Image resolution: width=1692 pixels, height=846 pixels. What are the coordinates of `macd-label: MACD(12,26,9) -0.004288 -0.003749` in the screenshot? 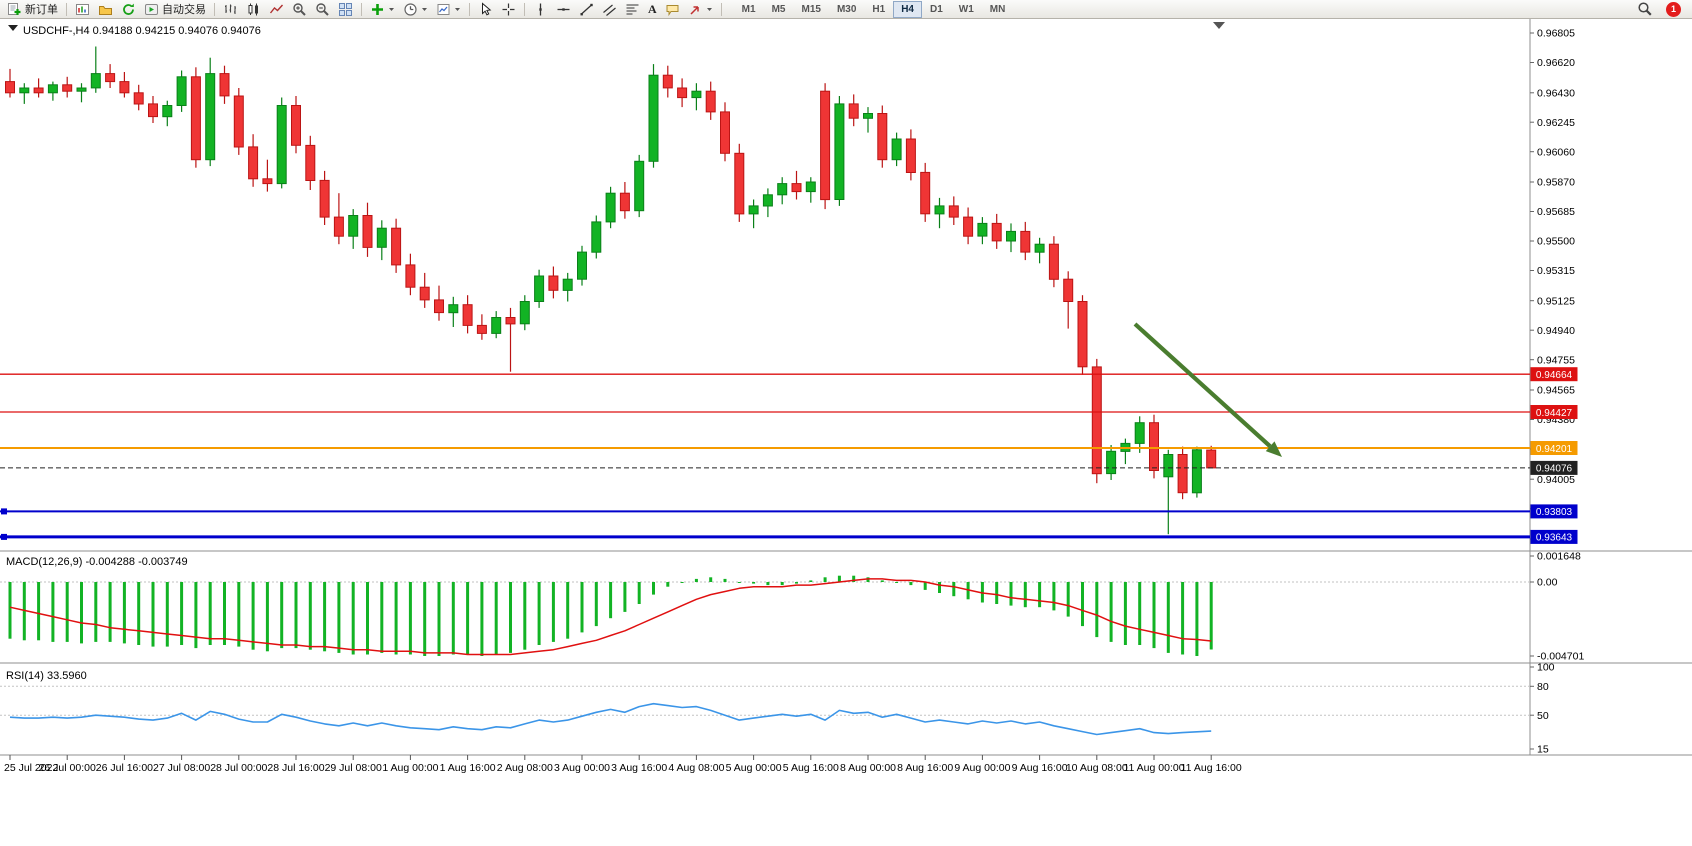 It's located at (97, 562).